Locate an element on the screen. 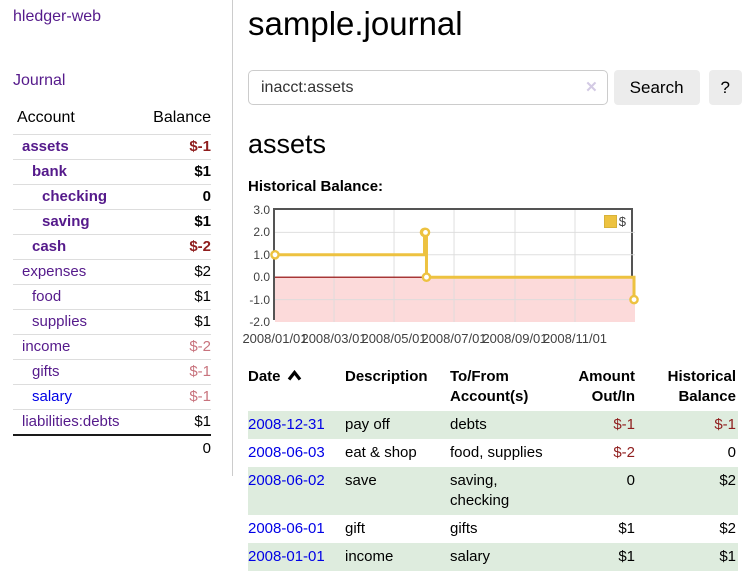 This screenshot has height=582, width=742. transaction-row: 2008-06-01 gift gifts $1 $2 is located at coordinates (493, 529).